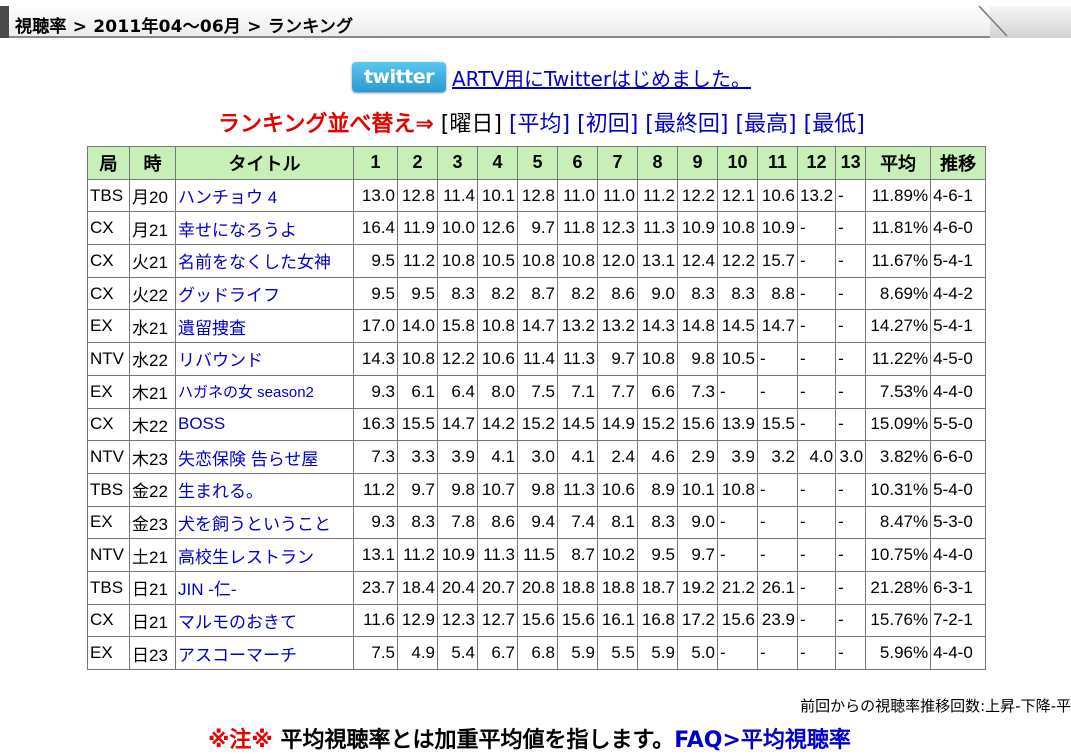  What do you see at coordinates (537, 163) in the screenshot?
I see `table-header-row: 局時タイトル 1 2 3 4 5 6 7 8 9 10 11 12 13 平均 推移` at bounding box center [537, 163].